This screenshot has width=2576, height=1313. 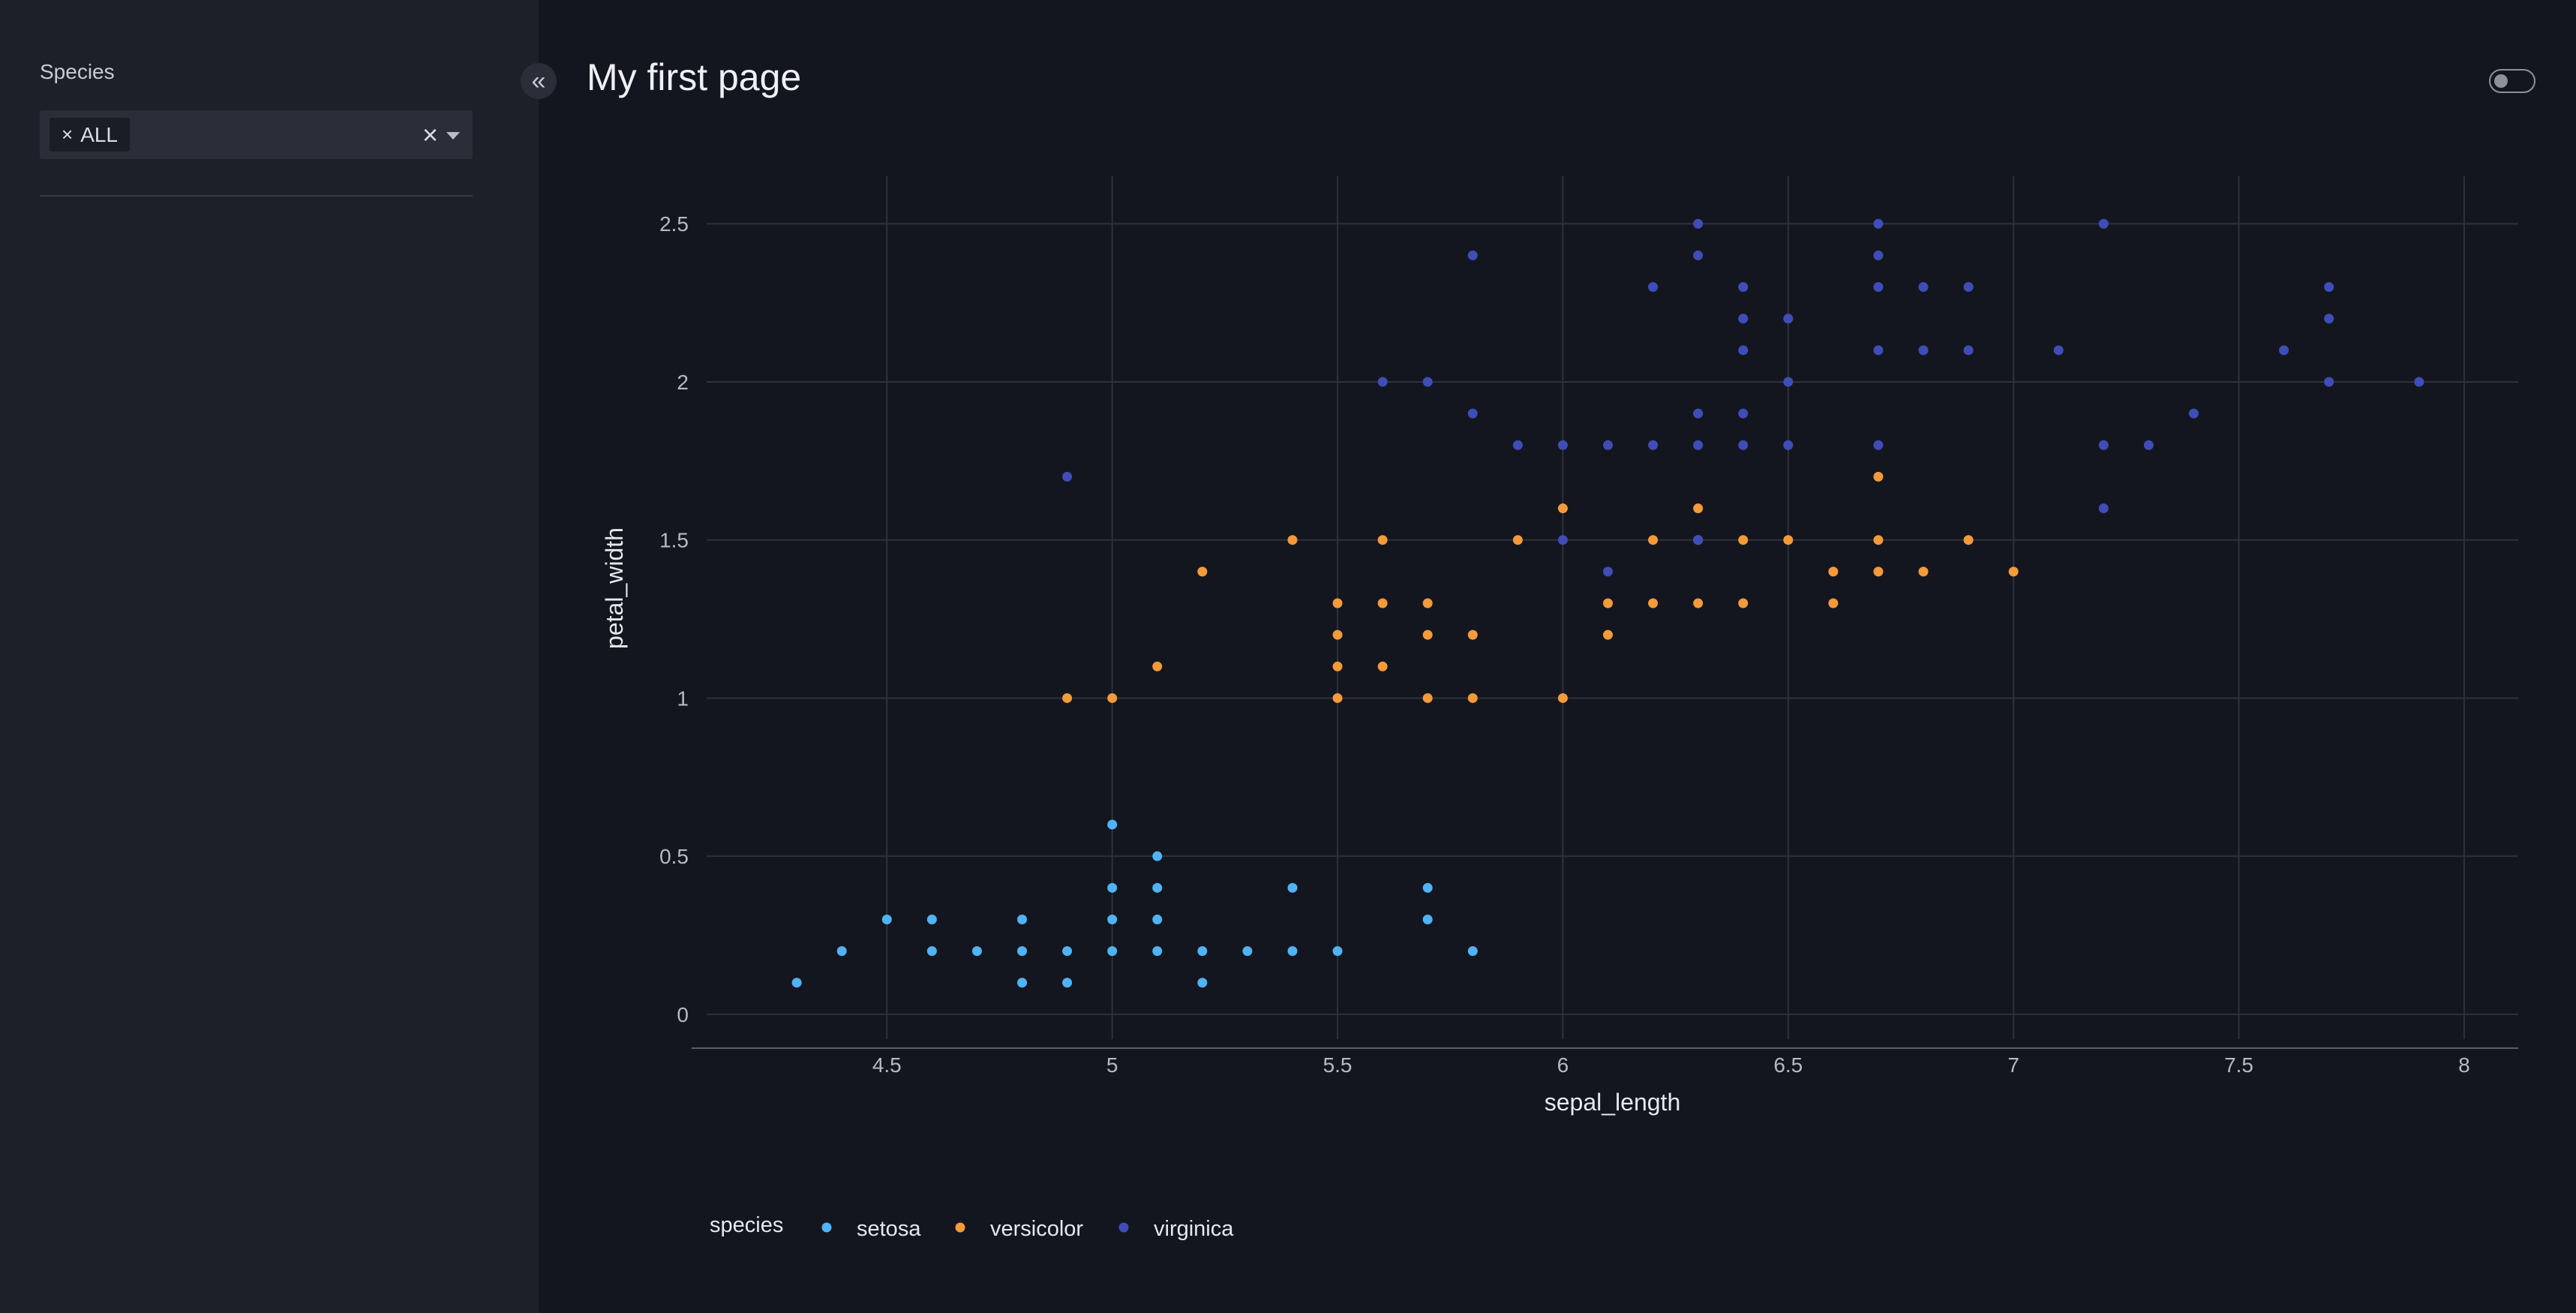 I want to click on theme-toggle-switch, so click(x=2512, y=81).